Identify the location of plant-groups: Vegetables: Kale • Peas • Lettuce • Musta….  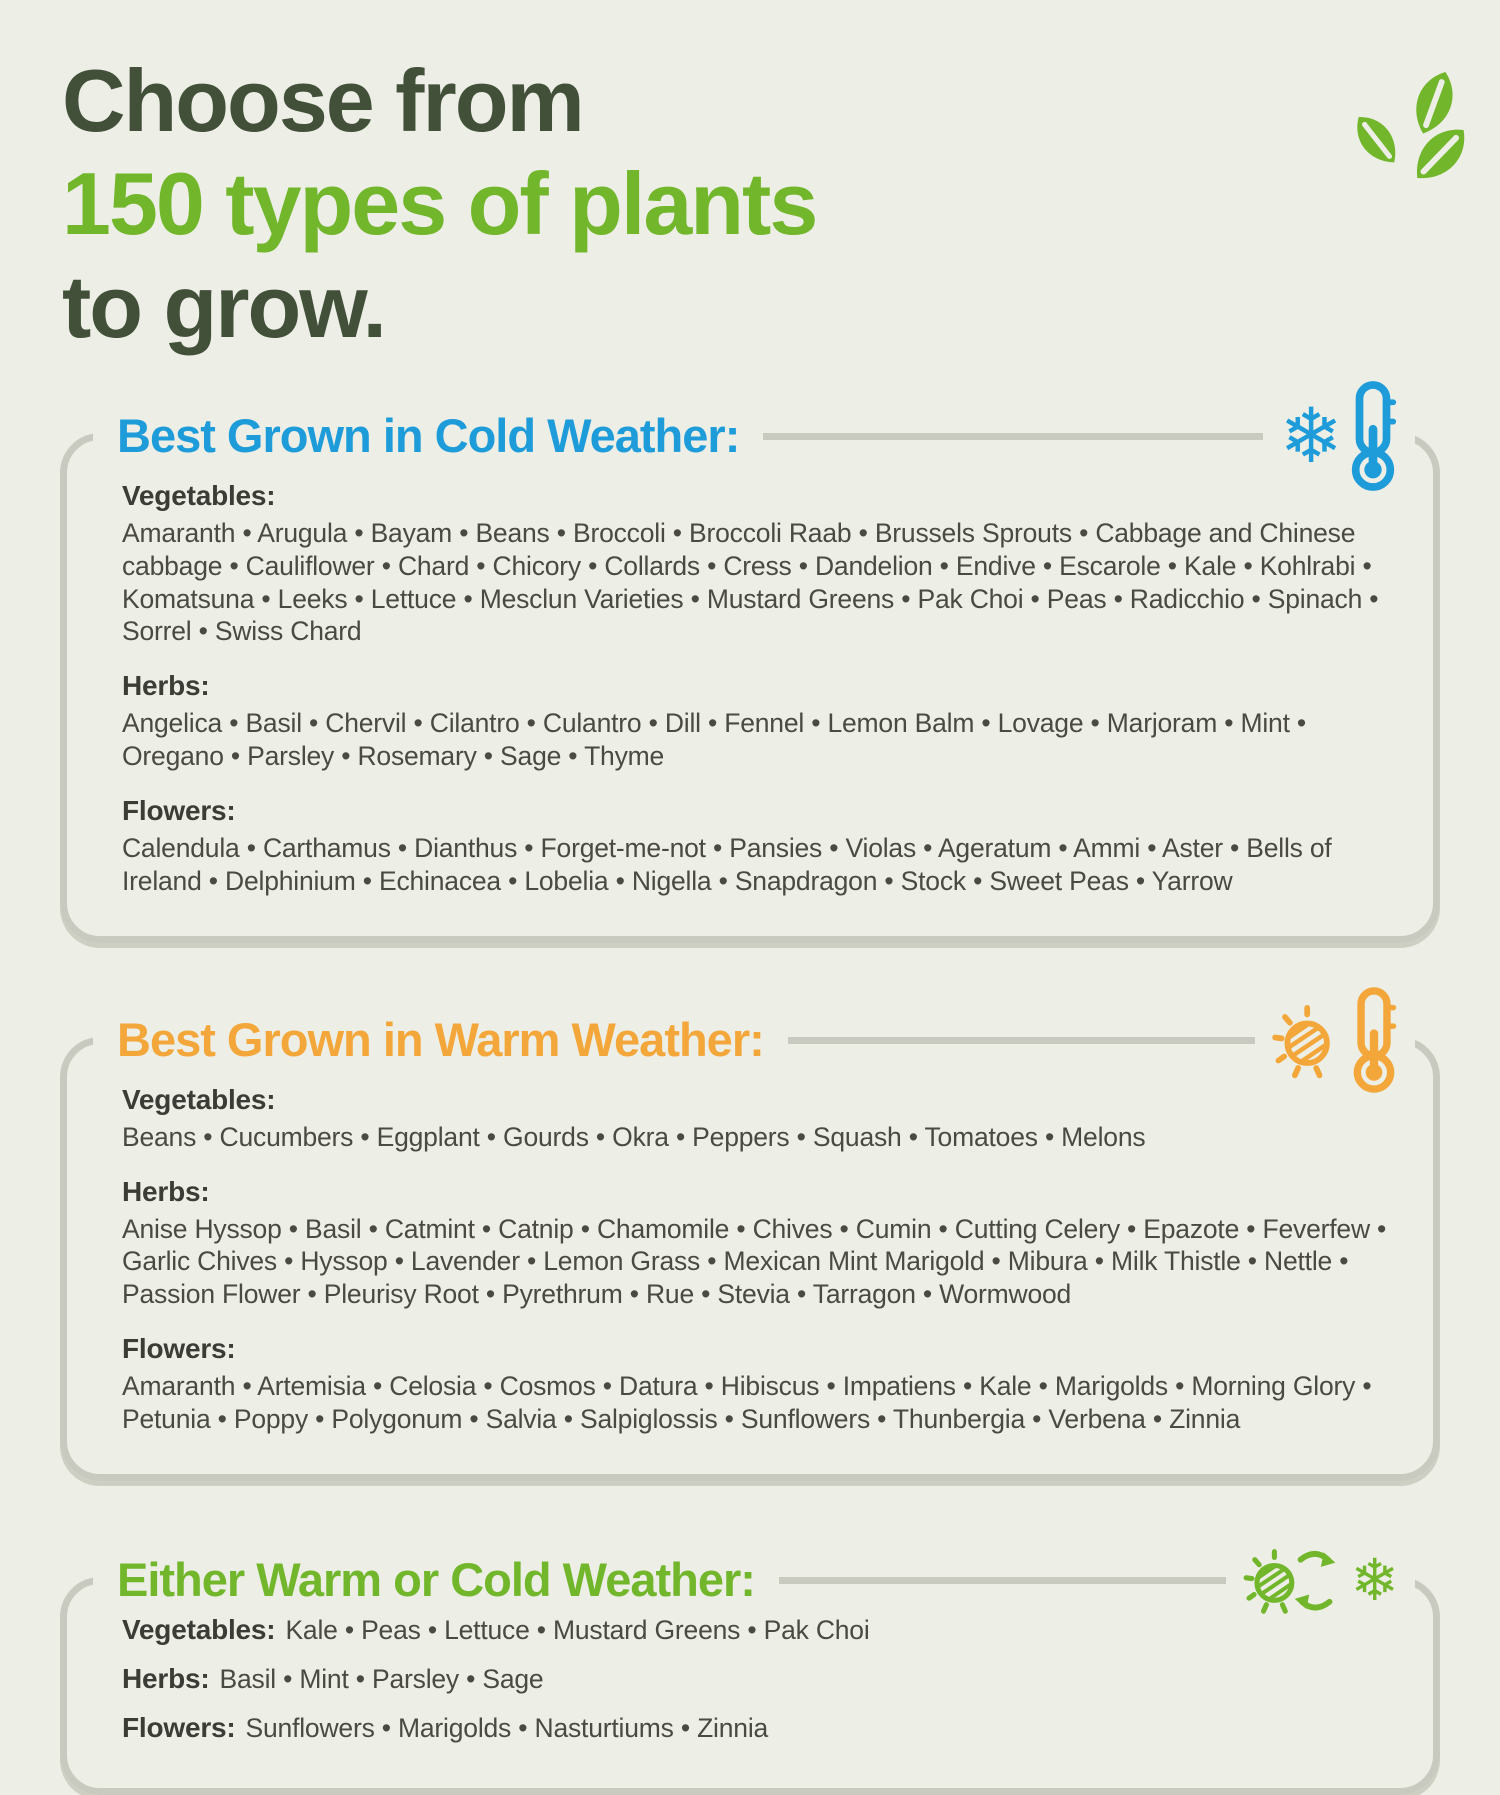
(754, 1679).